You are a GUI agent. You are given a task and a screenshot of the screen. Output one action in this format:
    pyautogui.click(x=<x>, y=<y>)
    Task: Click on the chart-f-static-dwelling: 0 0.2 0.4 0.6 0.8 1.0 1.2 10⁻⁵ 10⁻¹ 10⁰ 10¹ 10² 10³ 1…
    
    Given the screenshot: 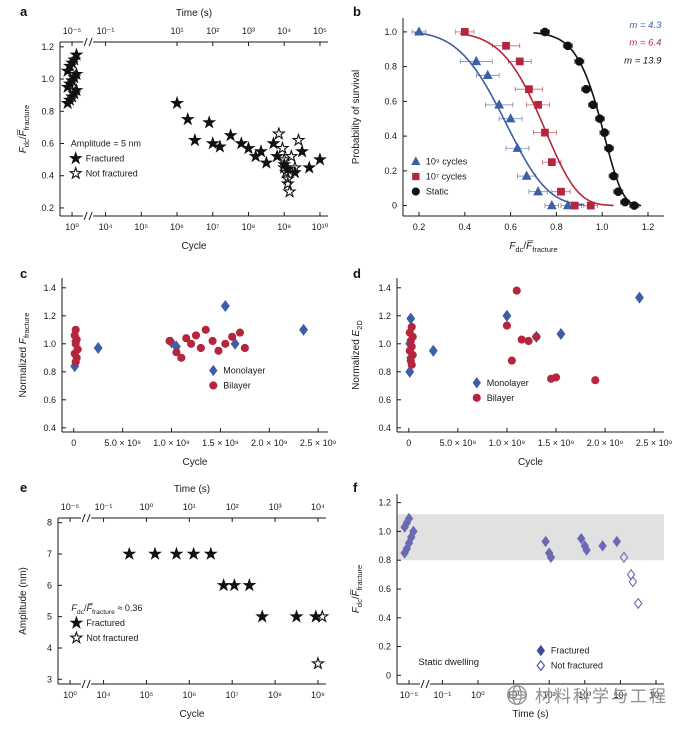 What is the action you would take?
    pyautogui.click(x=507, y=607)
    